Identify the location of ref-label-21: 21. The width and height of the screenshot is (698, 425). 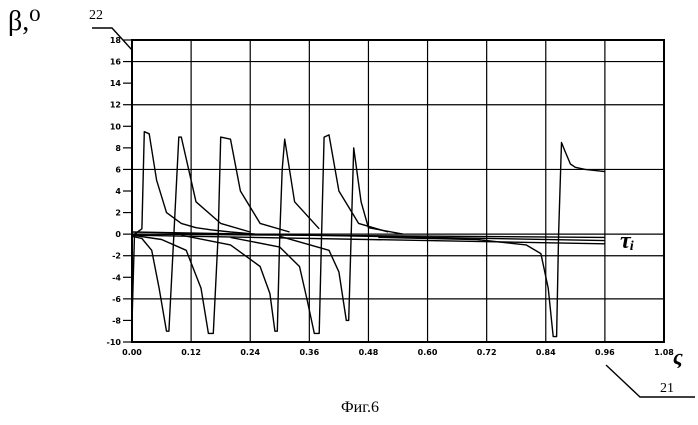
(667, 388).